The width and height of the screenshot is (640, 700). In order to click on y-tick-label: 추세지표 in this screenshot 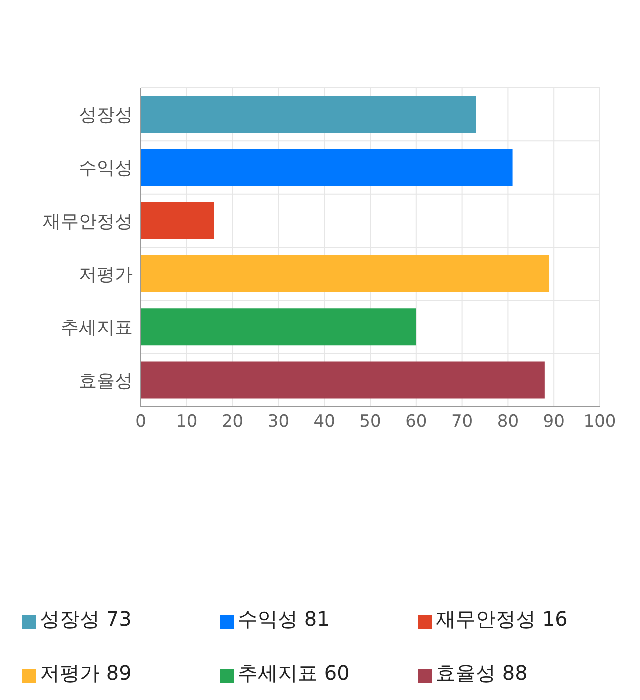, I will do `click(97, 328)`.